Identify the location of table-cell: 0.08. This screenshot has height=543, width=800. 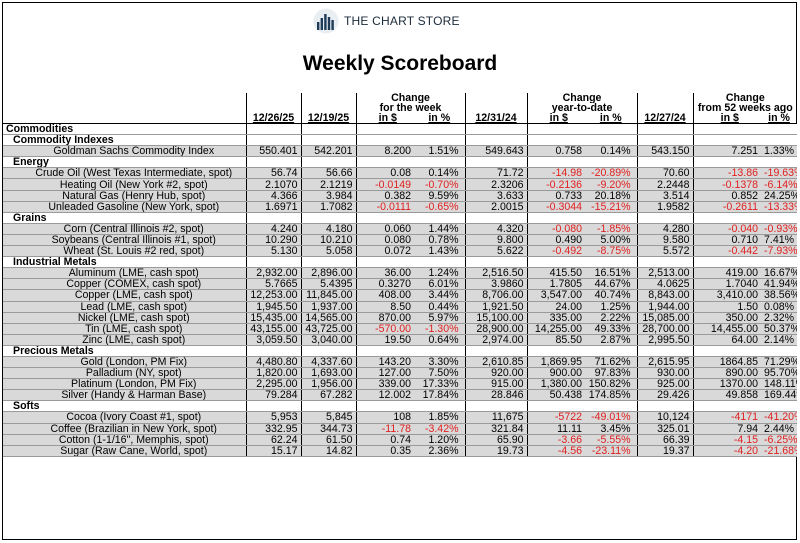
(384, 173).